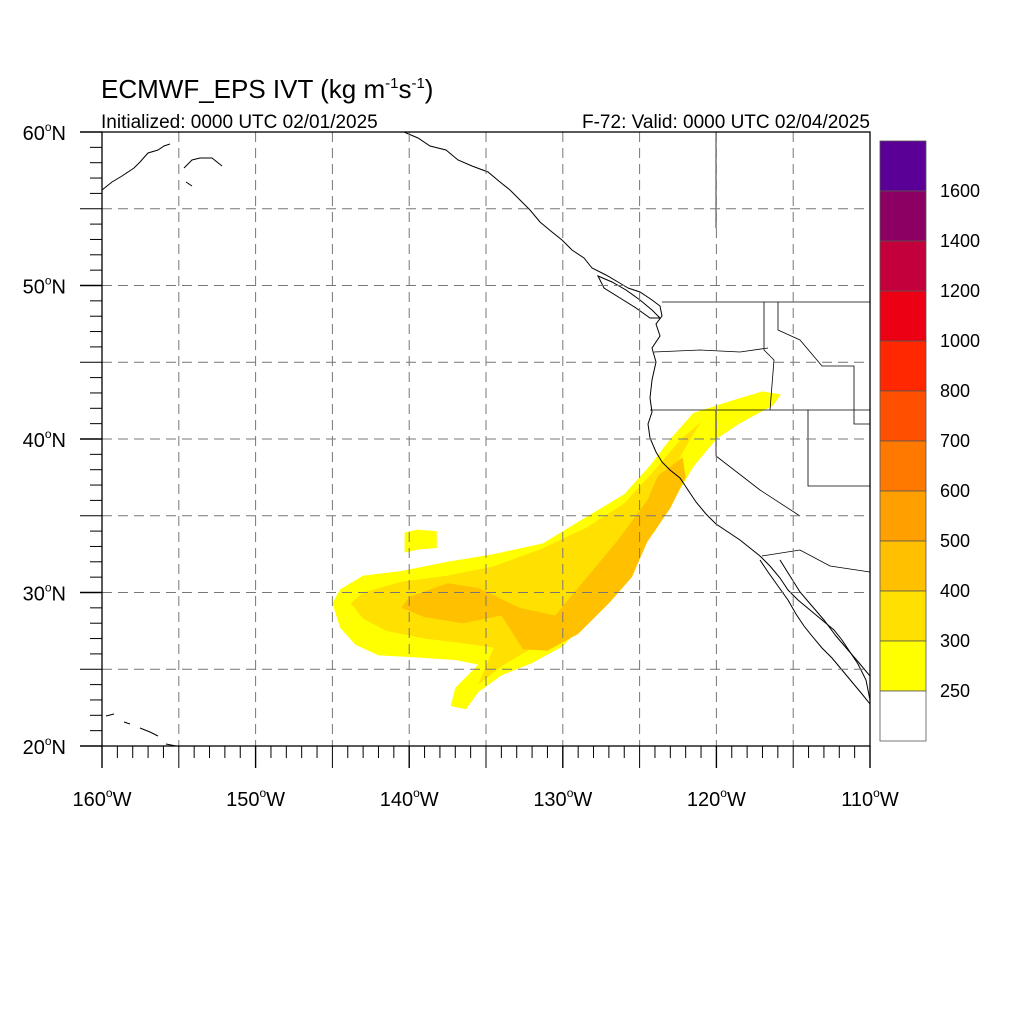 The height and width of the screenshot is (1024, 1024). Describe the element at coordinates (960, 291) in the screenshot. I see `colorbar-label: 1200` at that location.